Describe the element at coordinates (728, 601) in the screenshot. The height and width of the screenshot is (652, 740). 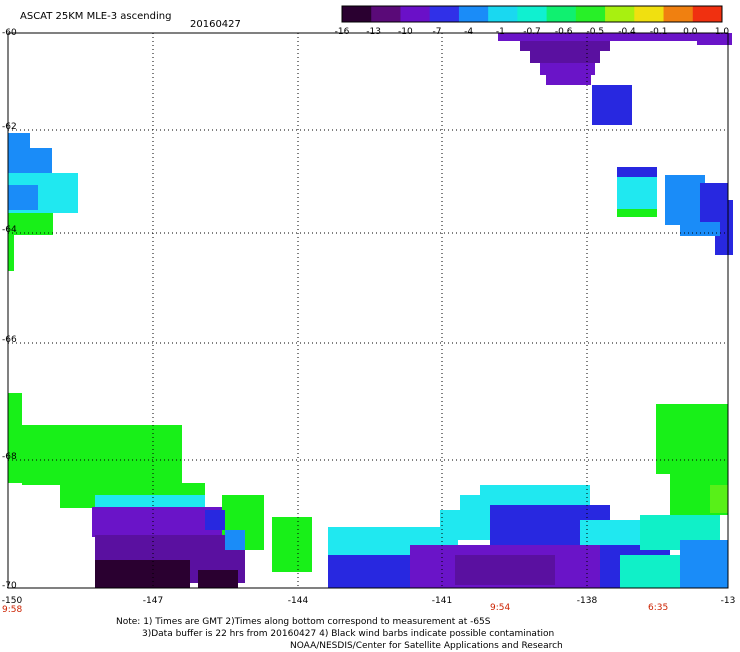
I see `lon-label-right: -13` at that location.